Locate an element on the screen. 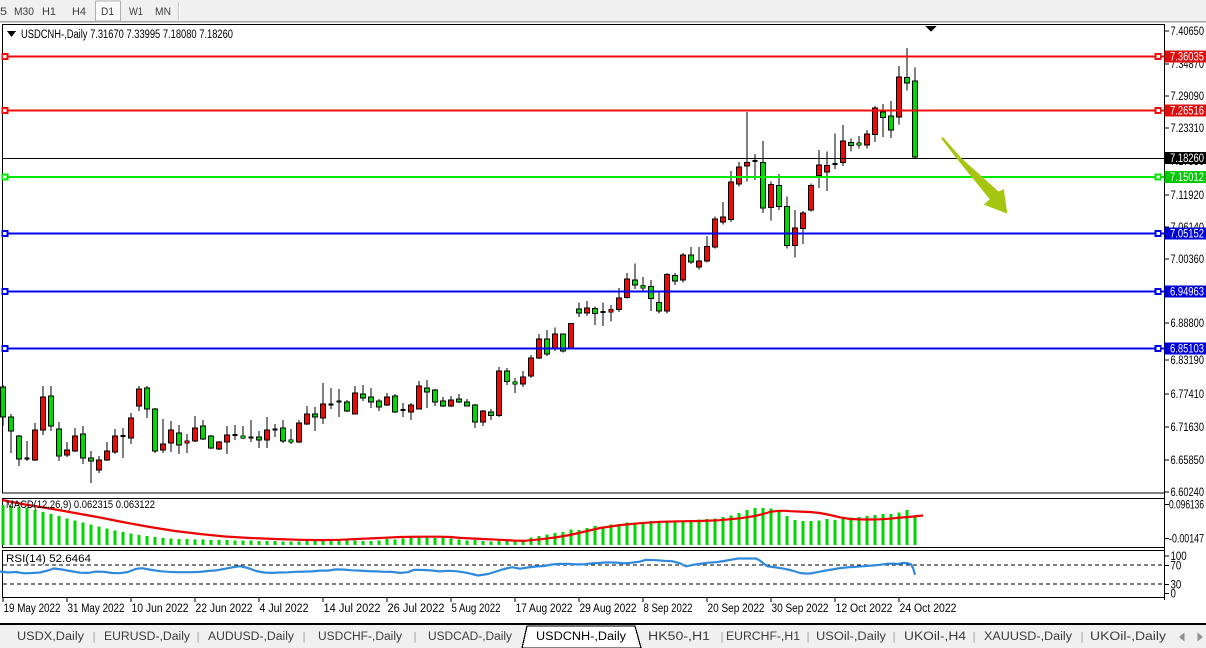 The height and width of the screenshot is (648, 1206). svg-text: 70 is located at coordinates (1176, 567).